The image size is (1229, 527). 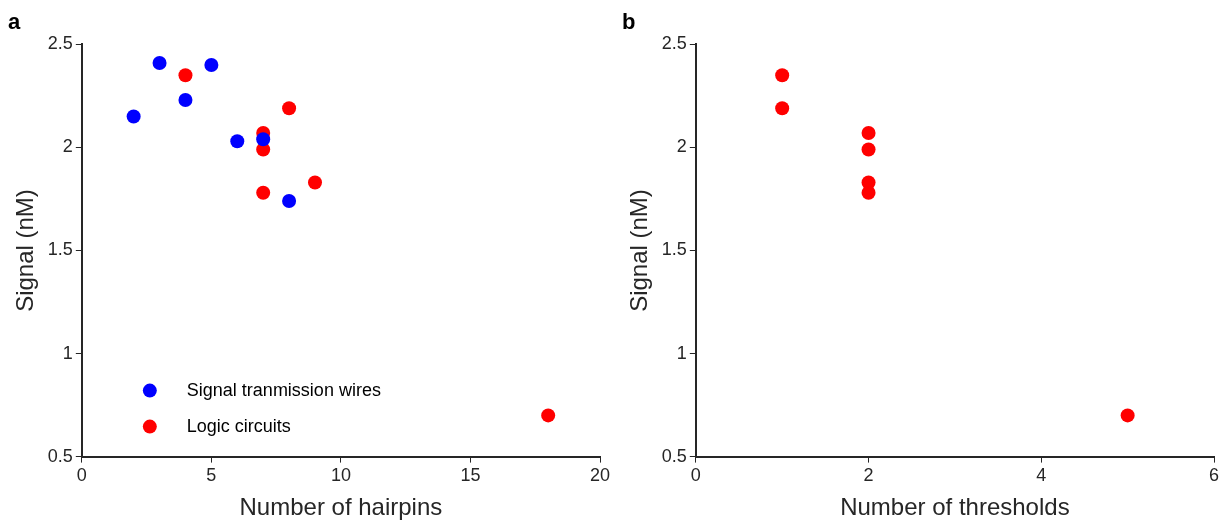 I want to click on x-axis-title: Number of hairpins, so click(x=341, y=507).